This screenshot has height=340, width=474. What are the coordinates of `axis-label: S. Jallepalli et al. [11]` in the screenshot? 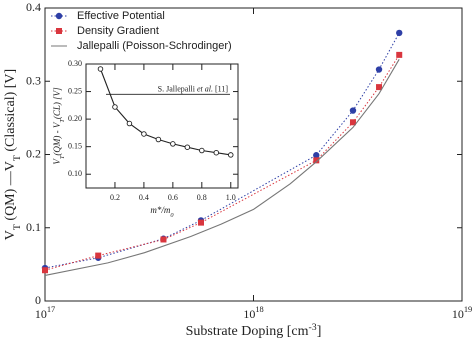 It's located at (193, 88).